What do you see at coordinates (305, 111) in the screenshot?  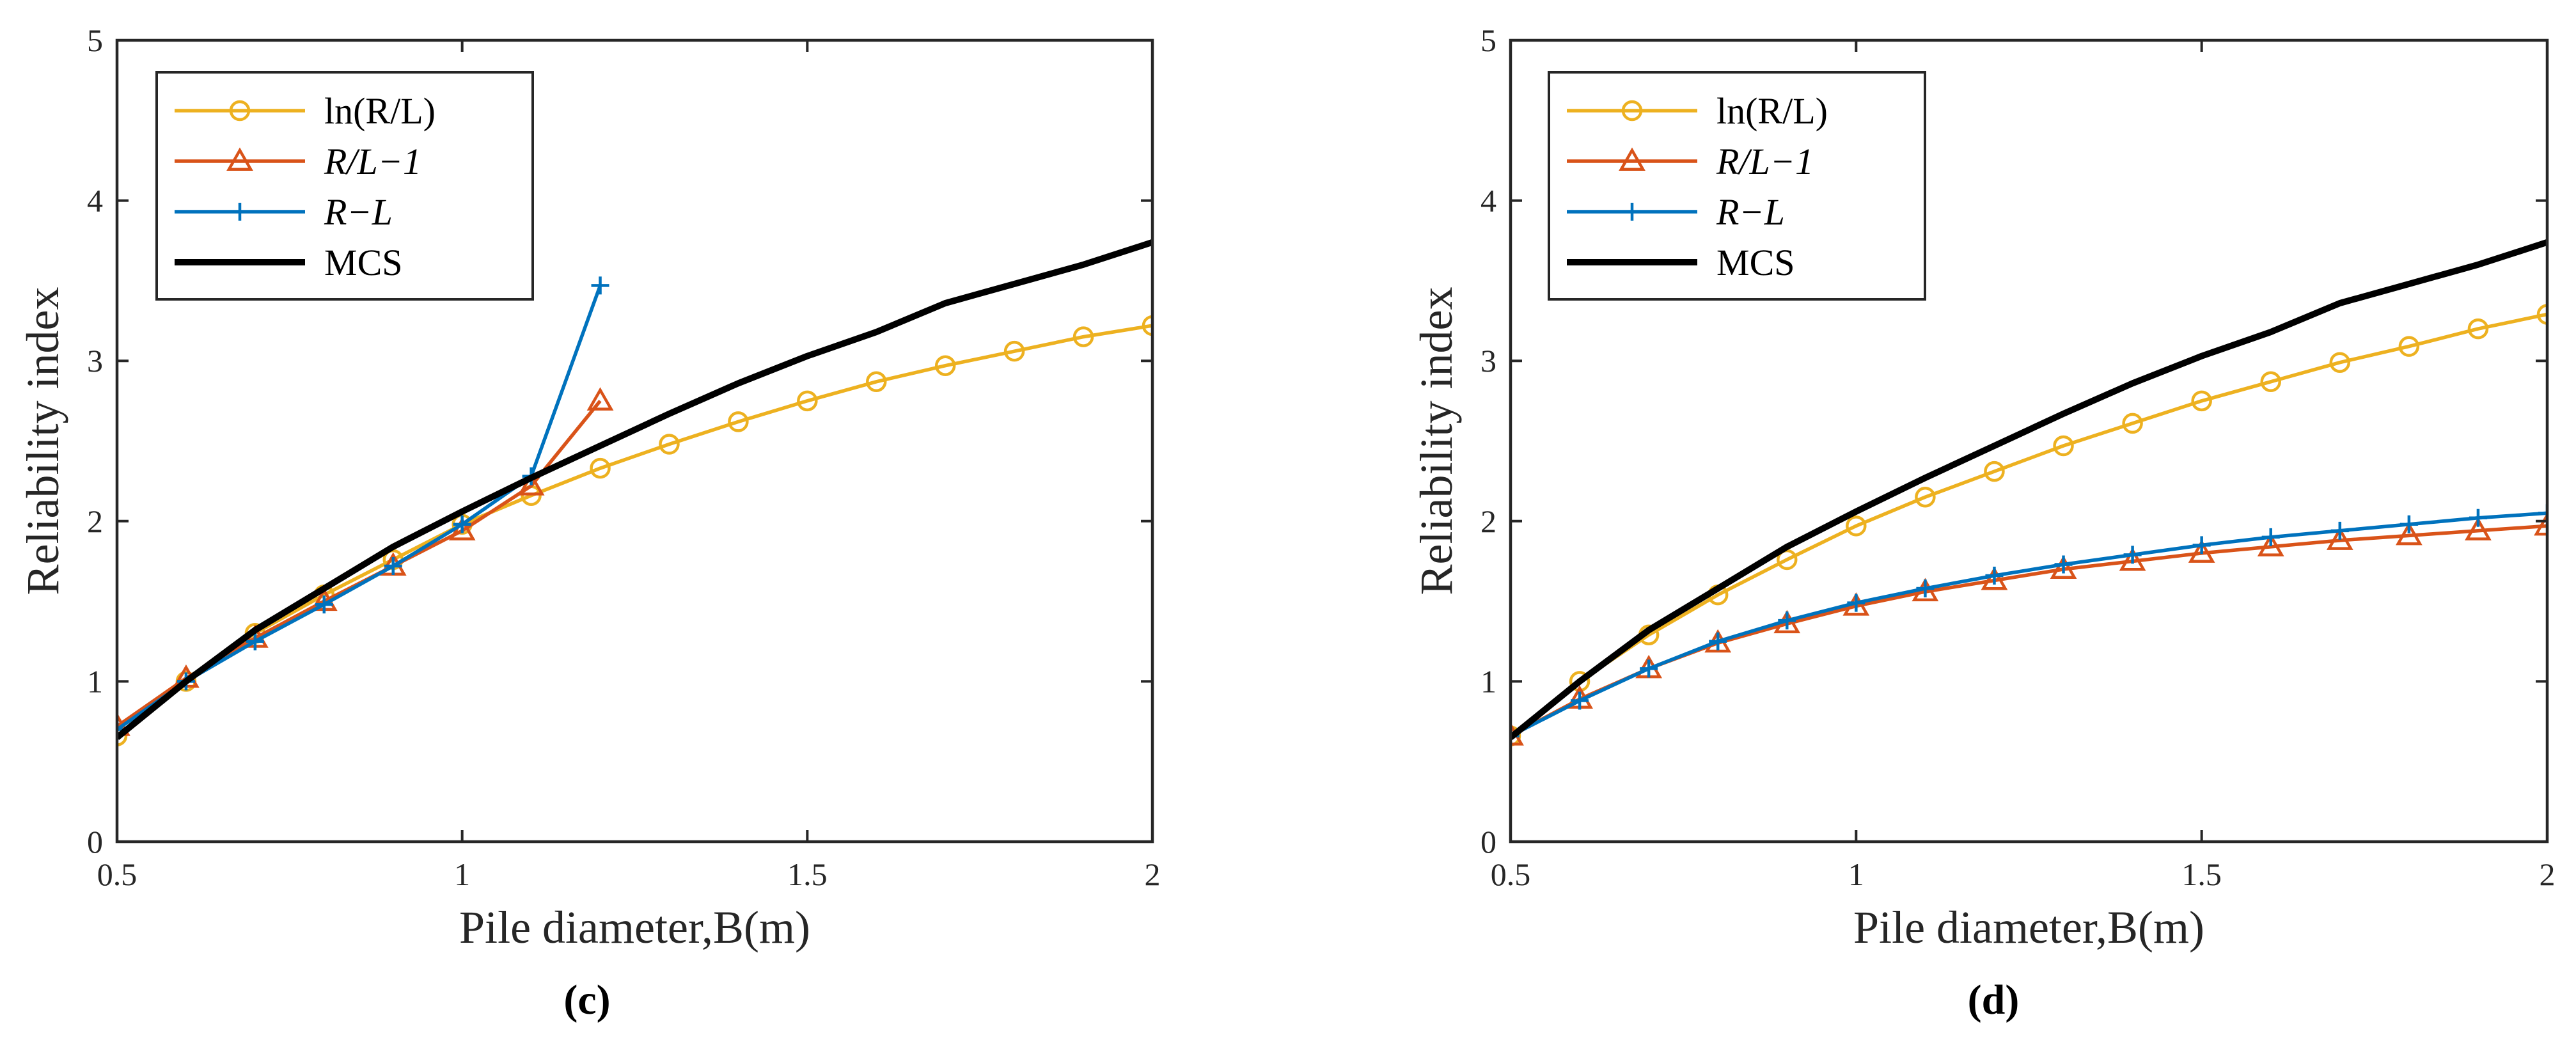 I see `legend-item-ln: ln(R/L)` at bounding box center [305, 111].